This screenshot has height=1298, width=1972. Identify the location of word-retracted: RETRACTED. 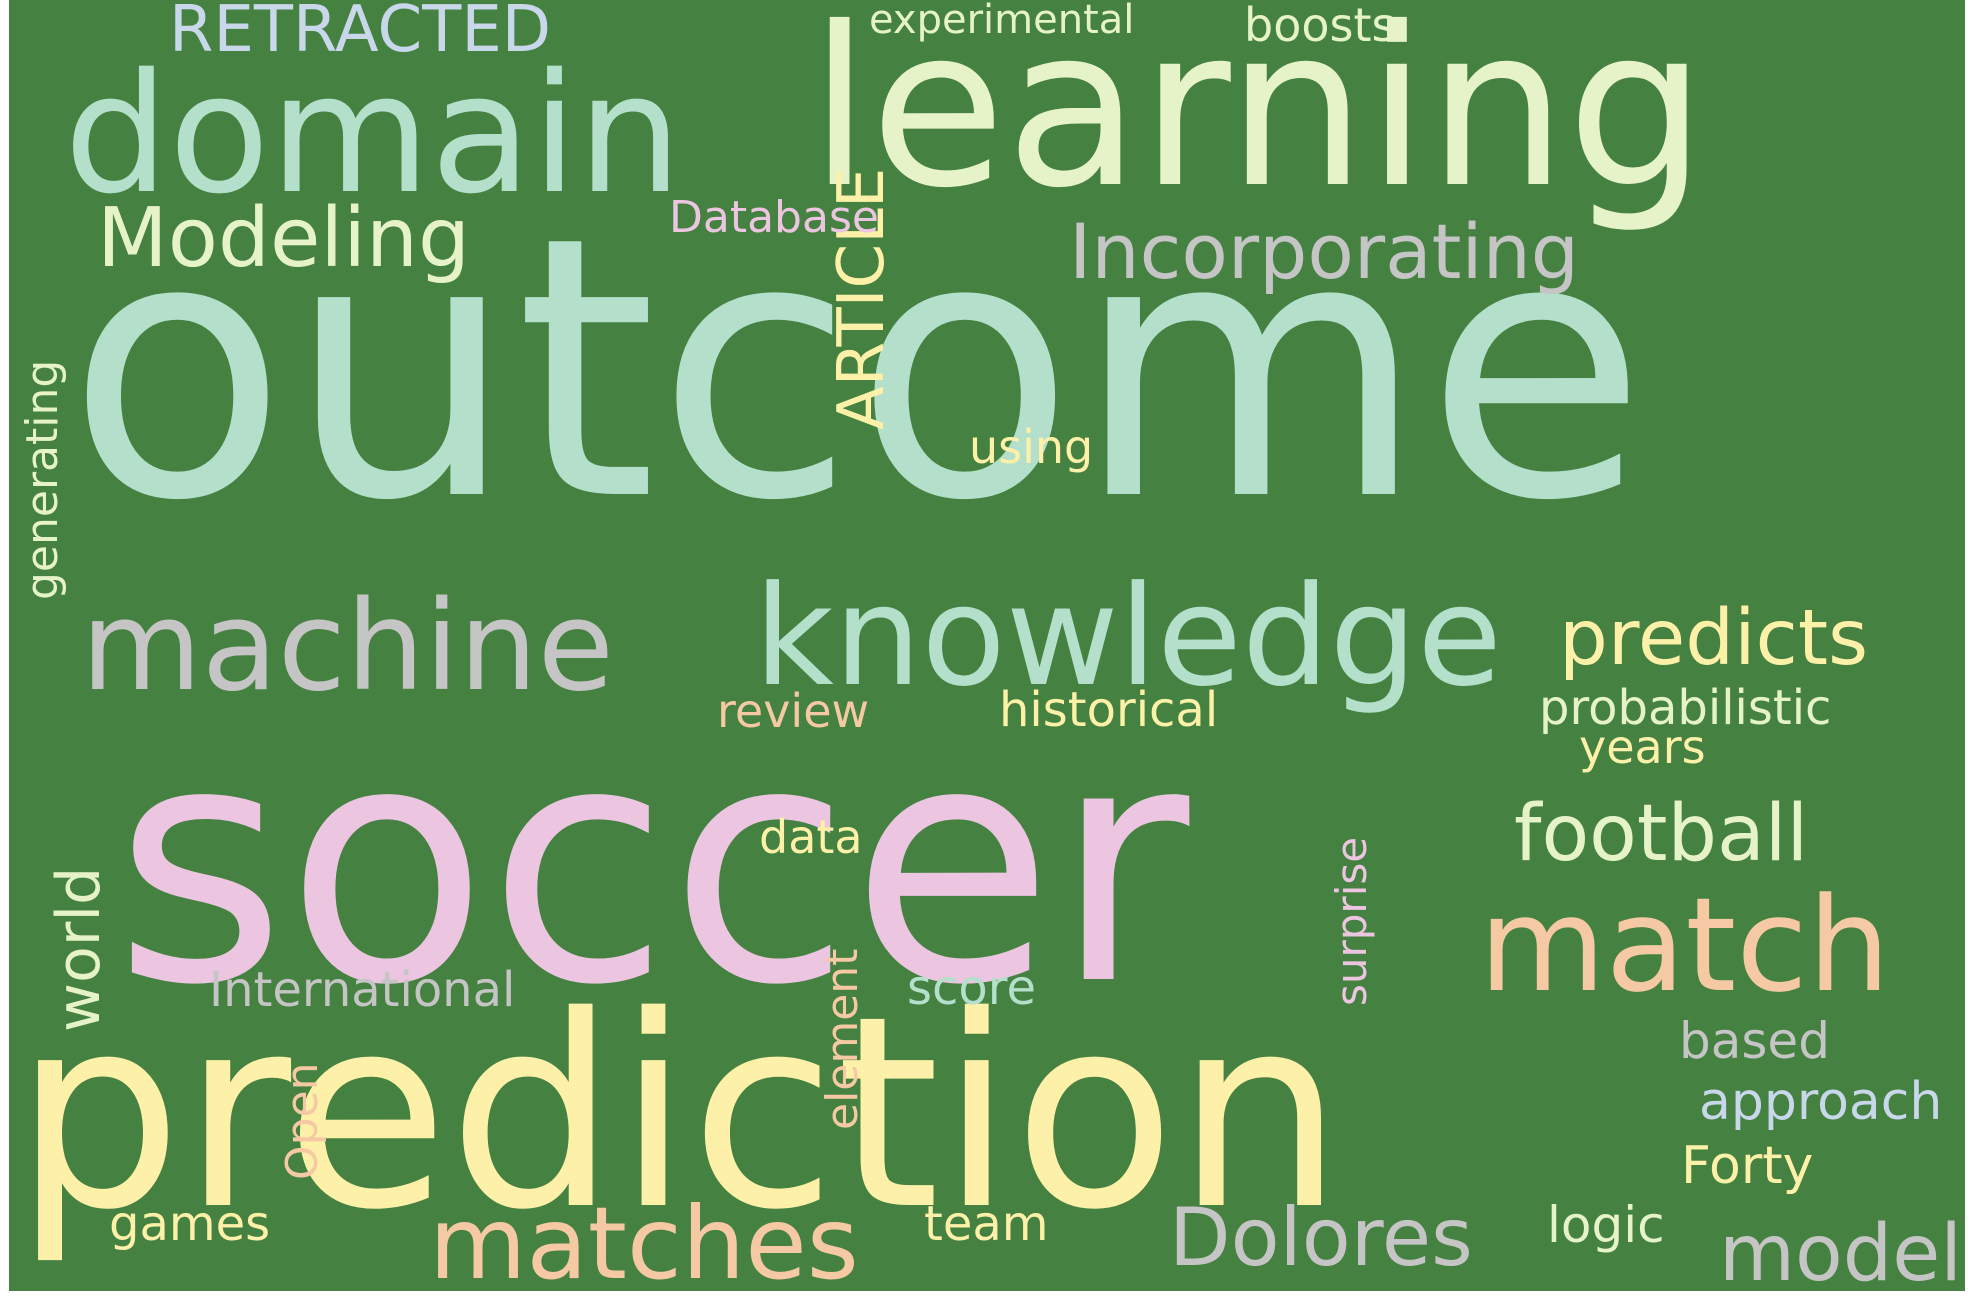
(360, 33).